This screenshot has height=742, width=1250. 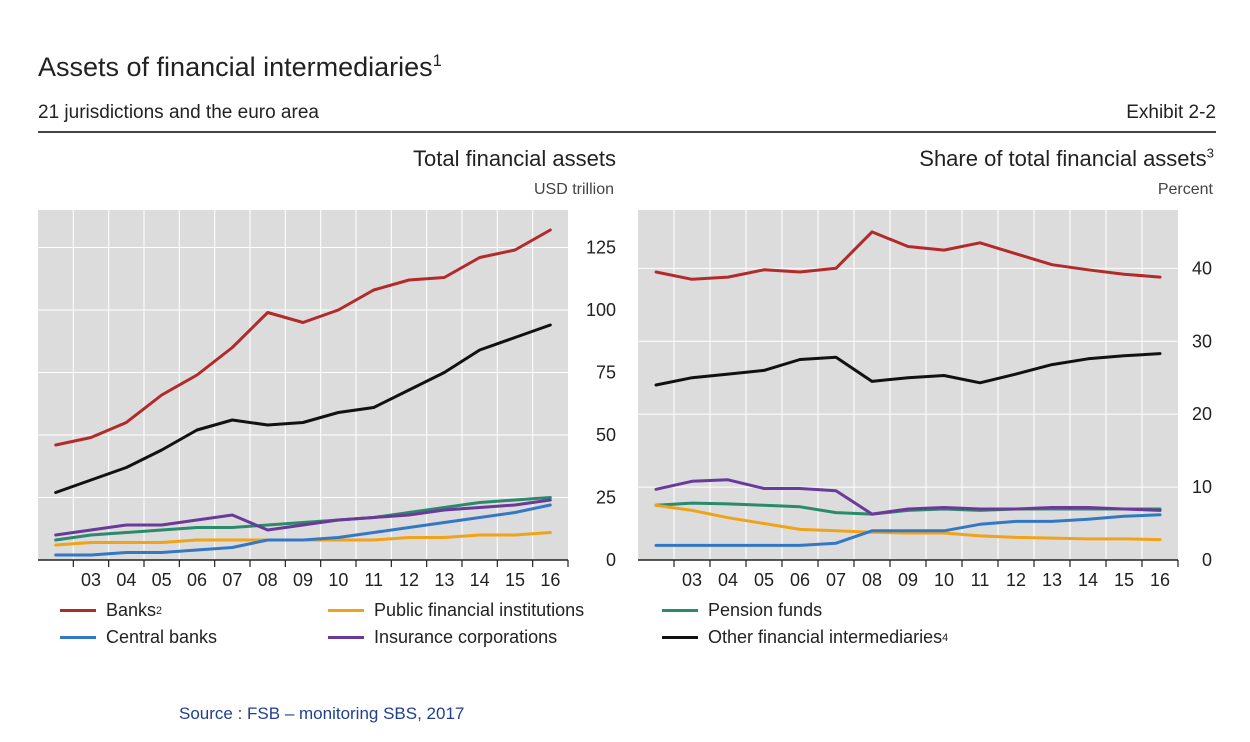 What do you see at coordinates (480, 580) in the screenshot?
I see `left-x-tick-label: 14` at bounding box center [480, 580].